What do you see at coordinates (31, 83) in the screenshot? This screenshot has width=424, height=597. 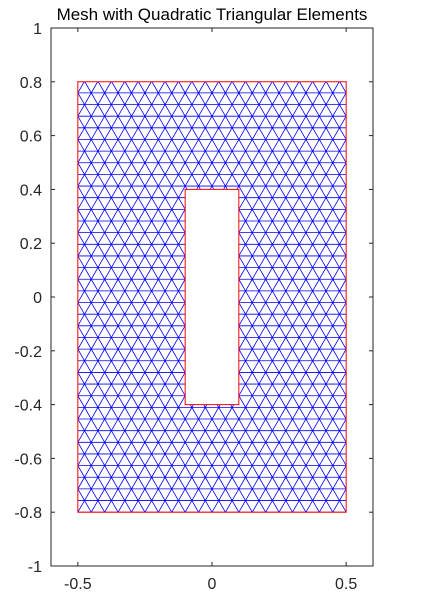 I see `y-tick-label: 0.8` at bounding box center [31, 83].